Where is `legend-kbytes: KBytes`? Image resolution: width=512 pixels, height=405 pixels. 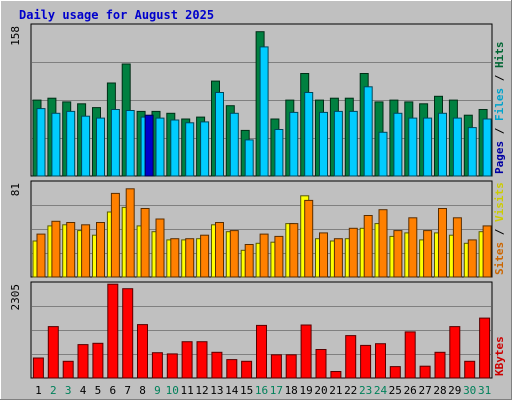 legend-kbytes: KBytes is located at coordinates (499, 356).